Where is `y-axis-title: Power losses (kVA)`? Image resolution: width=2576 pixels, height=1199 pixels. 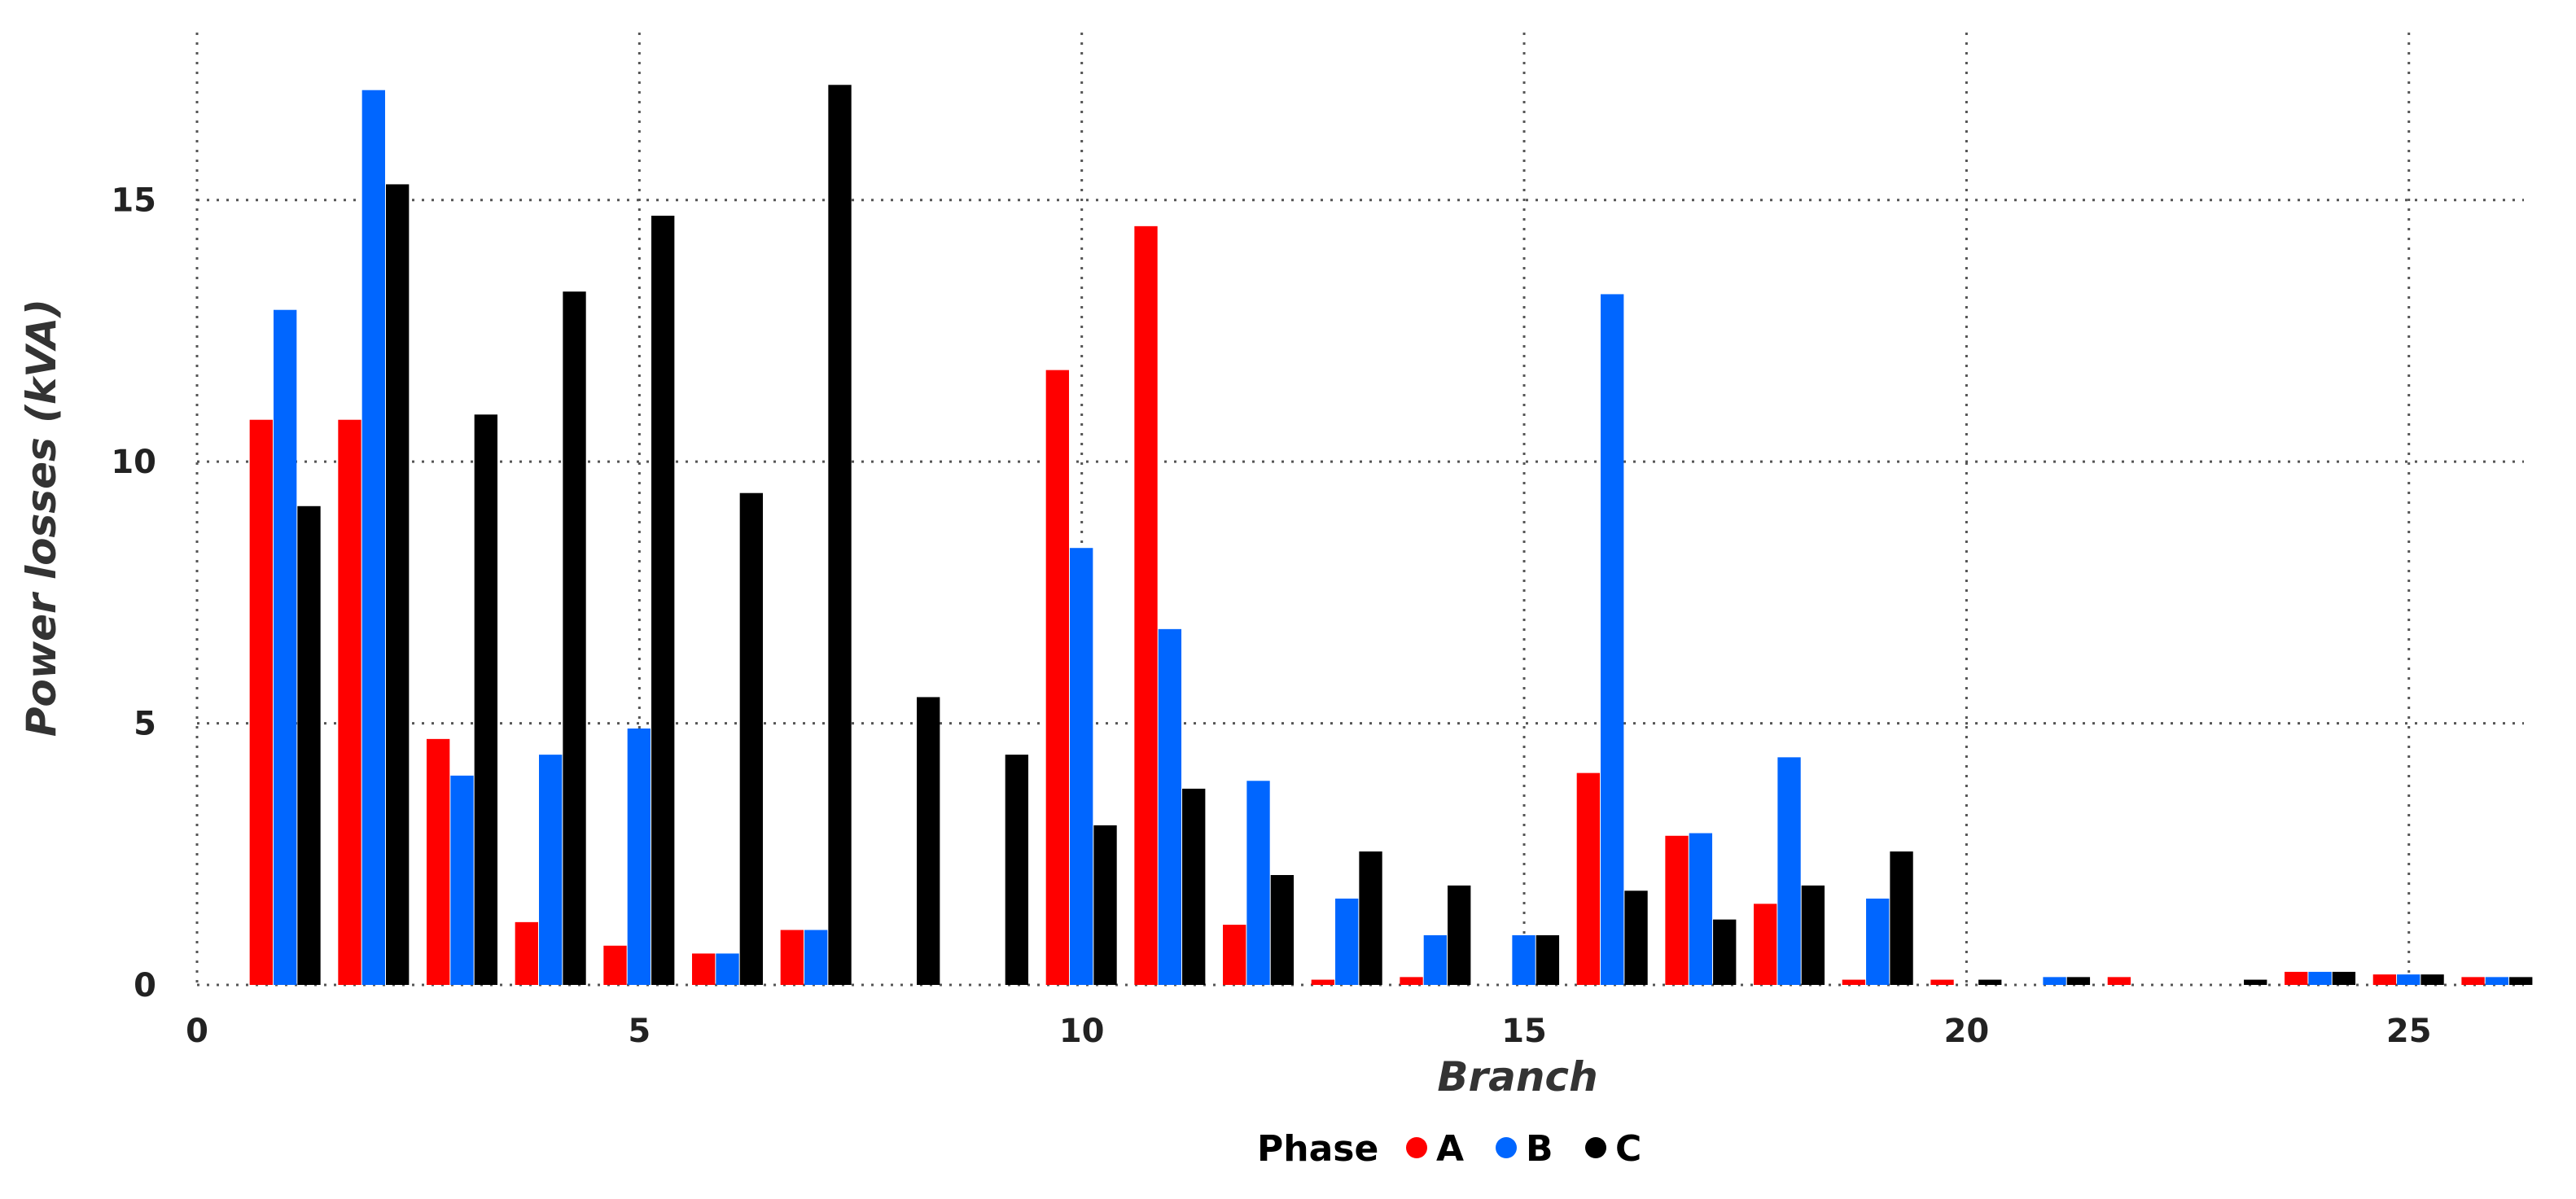 y-axis-title: Power losses (kVA) is located at coordinates (41, 518).